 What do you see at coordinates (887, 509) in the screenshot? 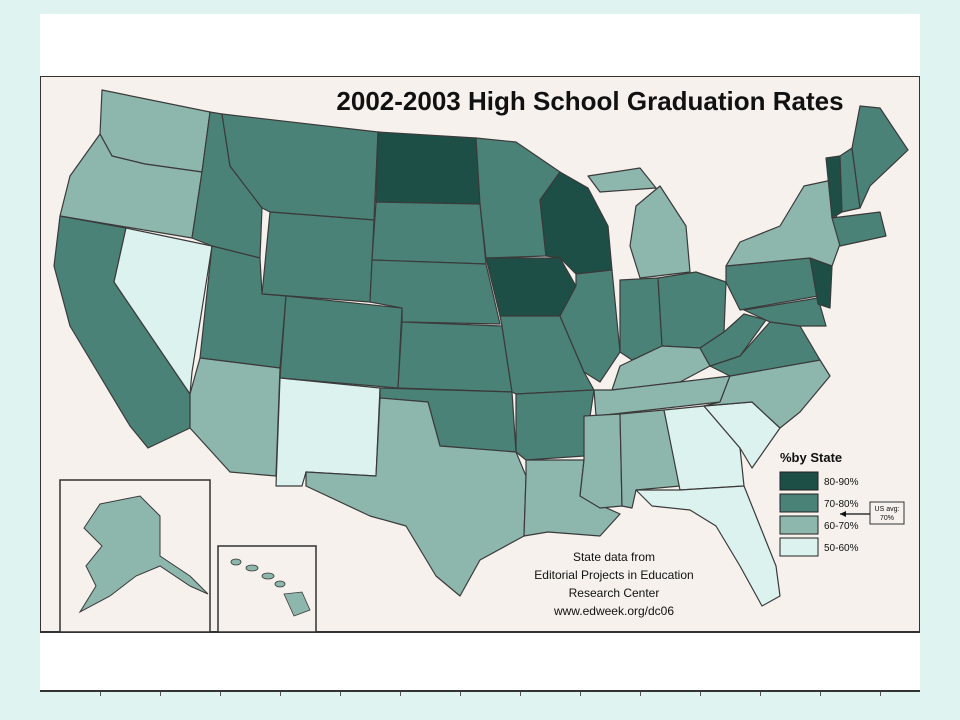
I see `us-average-label: US avg:` at bounding box center [887, 509].